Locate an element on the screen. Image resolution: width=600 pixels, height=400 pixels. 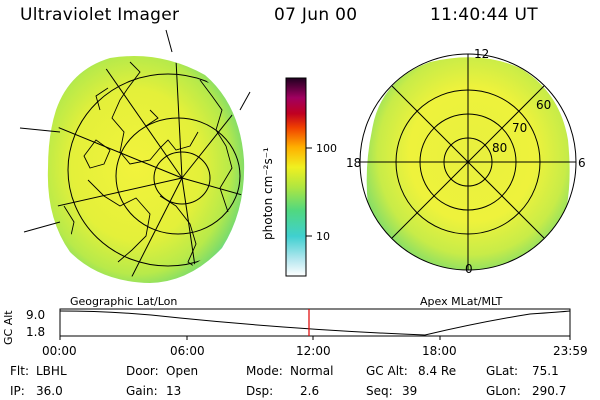
door-label: Door: is located at coordinates (142, 371).